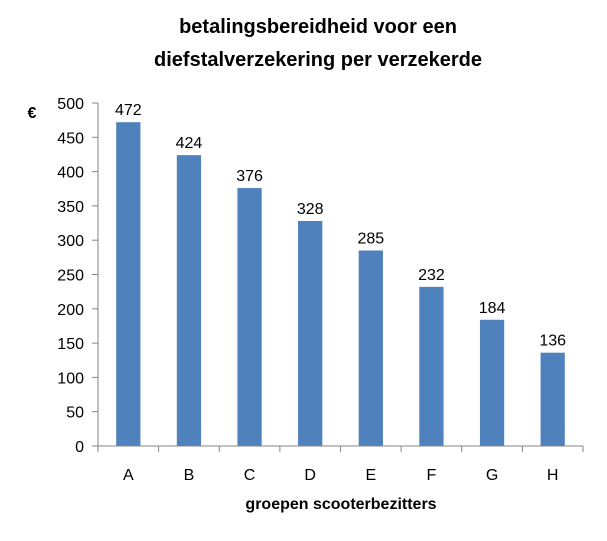  What do you see at coordinates (552, 341) in the screenshot?
I see `data-label-H: 136` at bounding box center [552, 341].